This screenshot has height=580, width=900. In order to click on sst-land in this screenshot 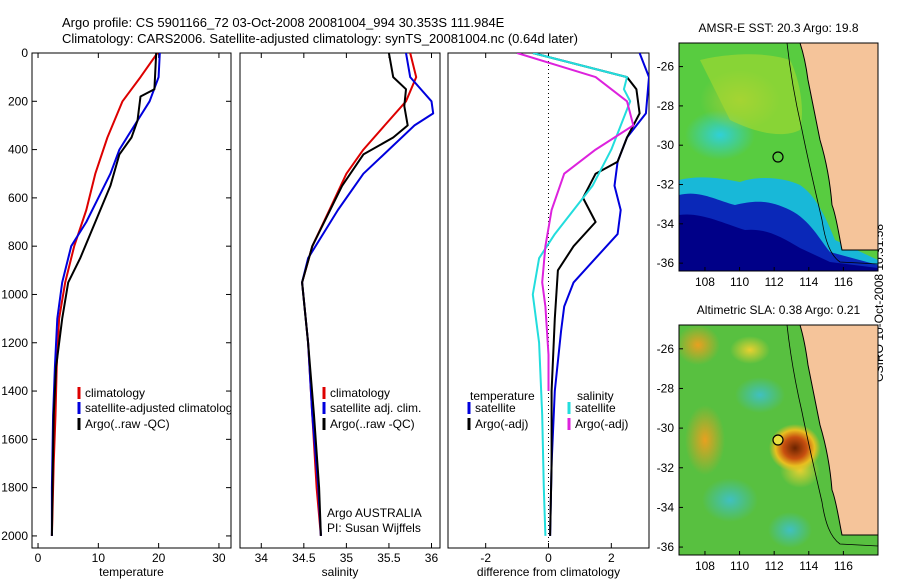, I will do `click(839, 146)`.